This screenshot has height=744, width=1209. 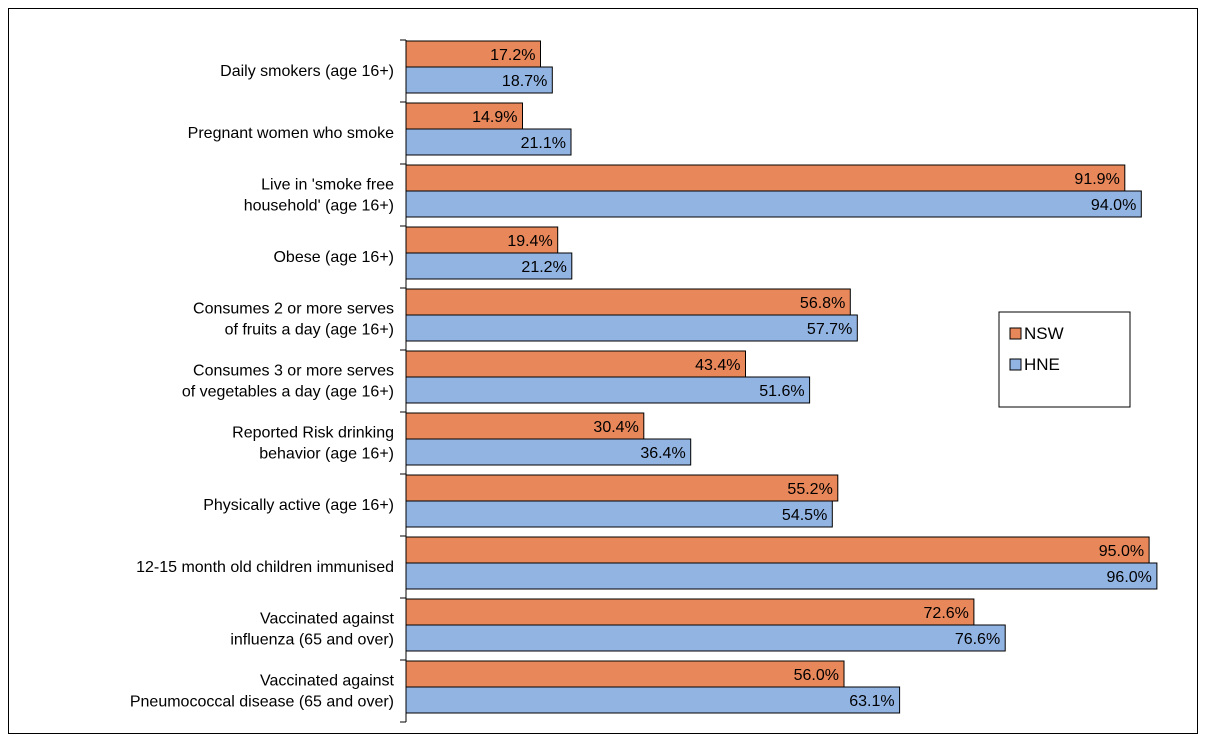 I want to click on category-label-2-line-0: Live in 'smoke free, so click(x=327, y=185).